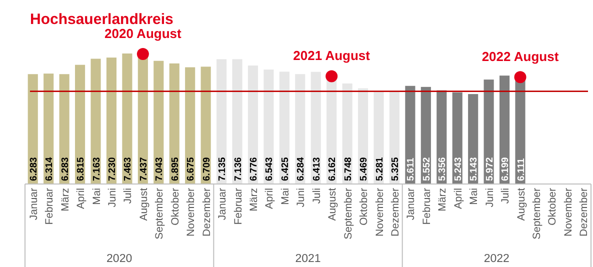  What do you see at coordinates (395, 168) in the screenshot?
I see `data-label: 5.325` at bounding box center [395, 168].